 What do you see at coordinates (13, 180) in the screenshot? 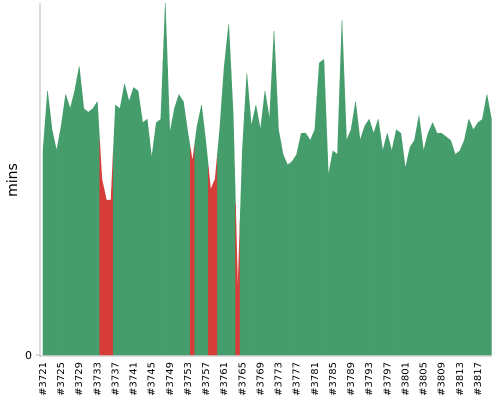
I see `y-axis-label: mins` at bounding box center [13, 180].